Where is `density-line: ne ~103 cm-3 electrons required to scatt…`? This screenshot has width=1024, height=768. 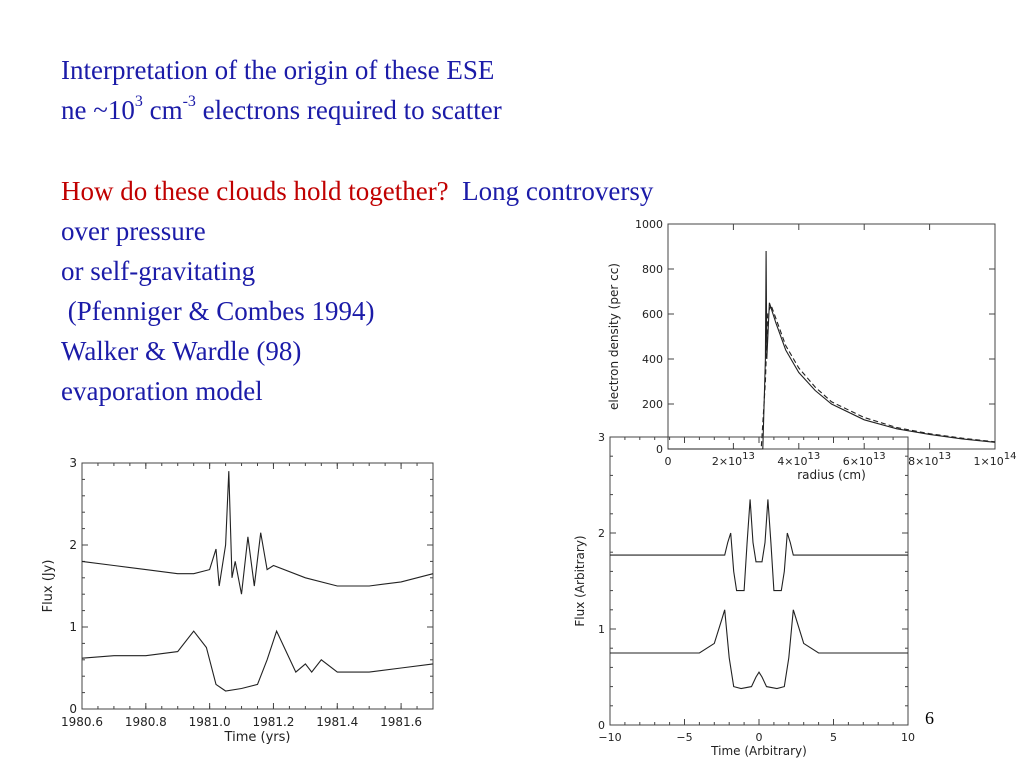
density-line: ne ~103 cm-3 electrons required to scatt… is located at coordinates (357, 110).